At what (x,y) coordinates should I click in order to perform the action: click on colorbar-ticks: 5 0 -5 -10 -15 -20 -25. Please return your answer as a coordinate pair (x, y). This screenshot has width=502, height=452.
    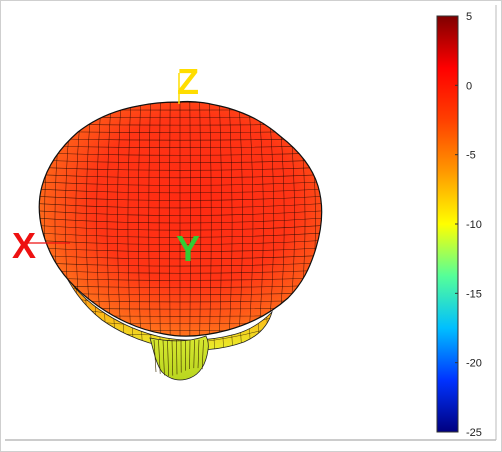
    Looking at the image, I should click on (468, 225).